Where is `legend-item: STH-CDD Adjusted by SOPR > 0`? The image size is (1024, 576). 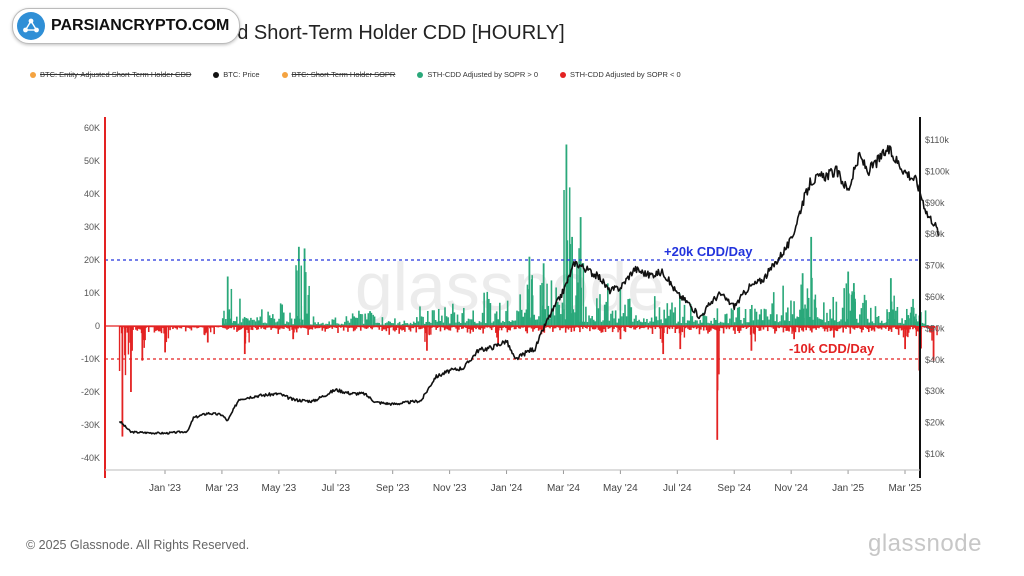 legend-item: STH-CDD Adjusted by SOPR > 0 is located at coordinates (477, 74).